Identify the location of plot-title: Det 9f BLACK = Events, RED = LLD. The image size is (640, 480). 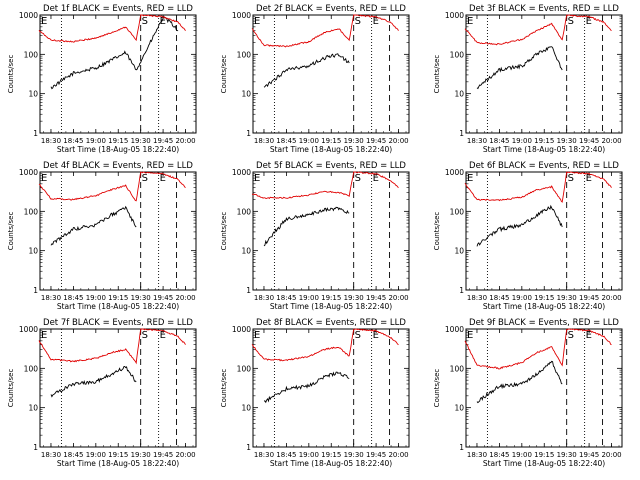
(544, 323).